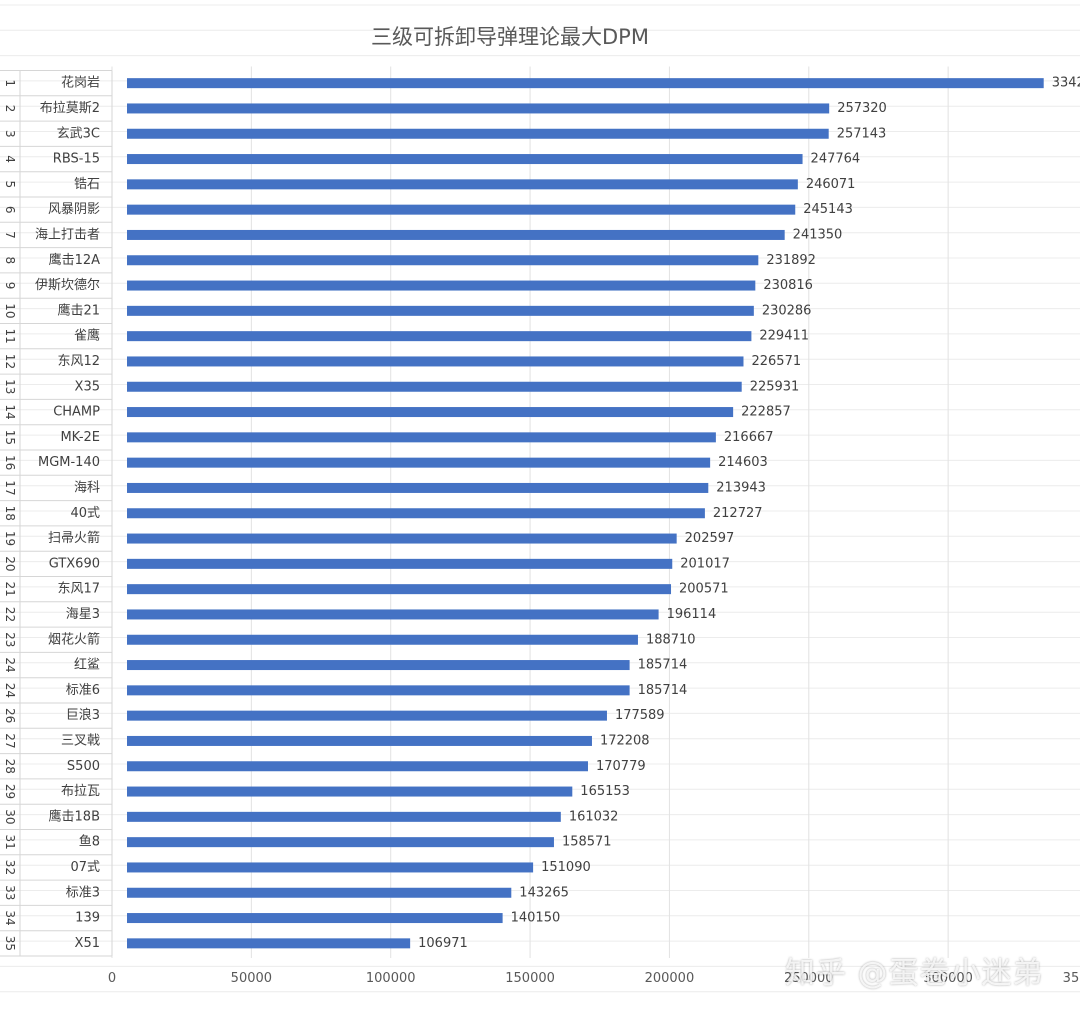 The image size is (1080, 1015). I want to click on watermark: 知乎 @蛋卷小迷弟, so click(914, 973).